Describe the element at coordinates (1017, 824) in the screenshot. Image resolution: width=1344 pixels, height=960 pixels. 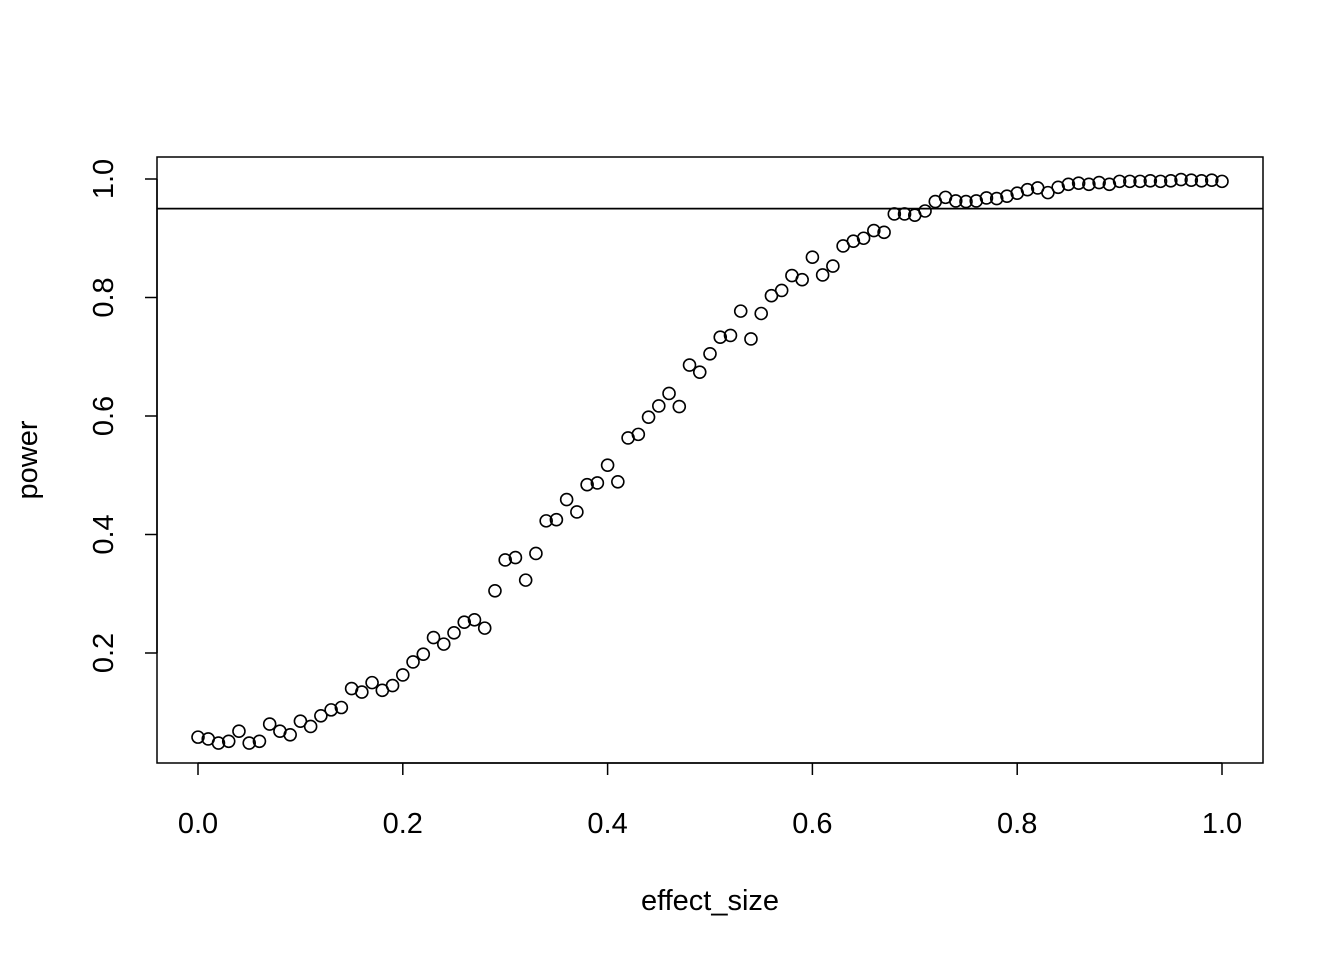
I see `x-tick-label: 0.8` at that location.